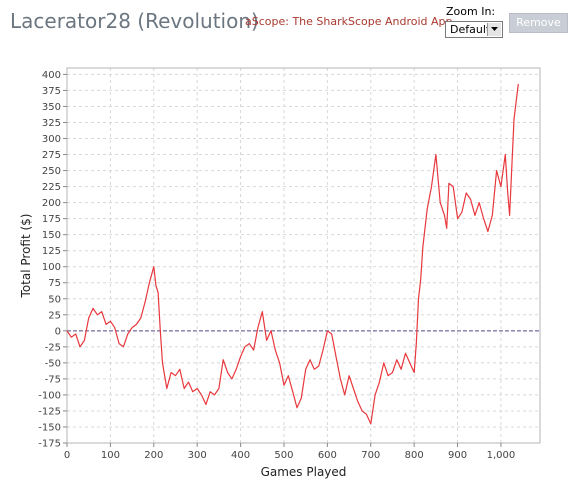 The image size is (575, 487). What do you see at coordinates (67, 455) in the screenshot?
I see `x-tick-label: 0` at bounding box center [67, 455].